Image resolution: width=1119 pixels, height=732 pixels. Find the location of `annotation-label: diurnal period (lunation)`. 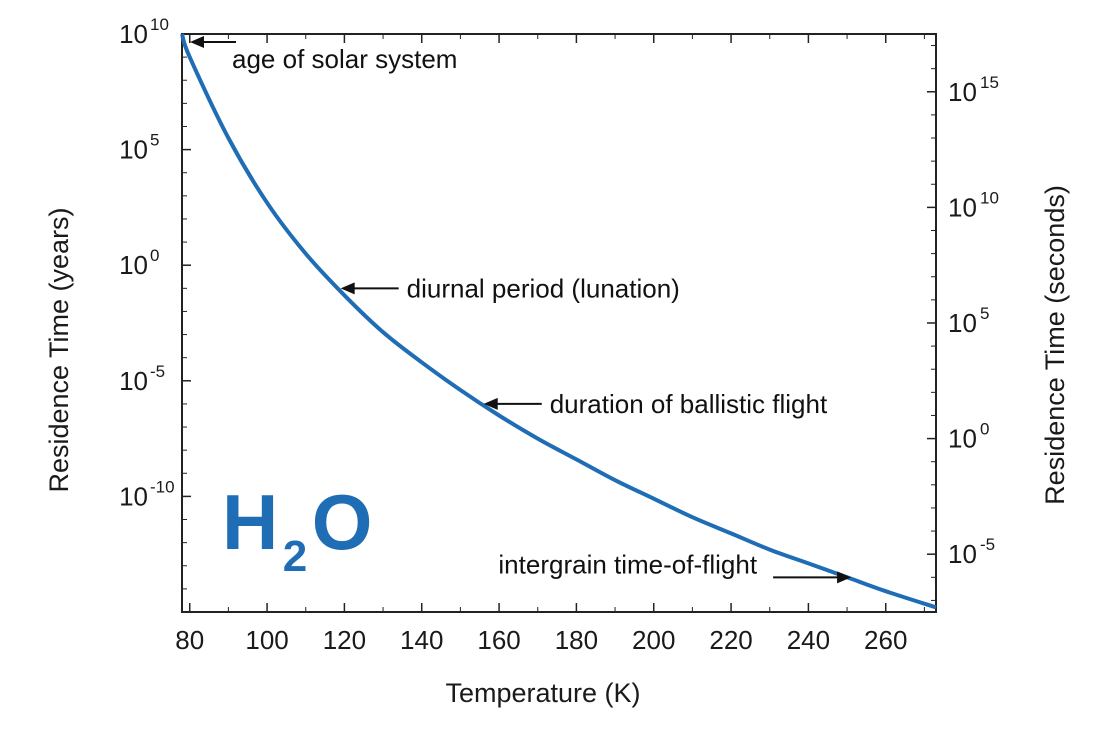

annotation-label: diurnal period (lunation) is located at coordinates (543, 288).